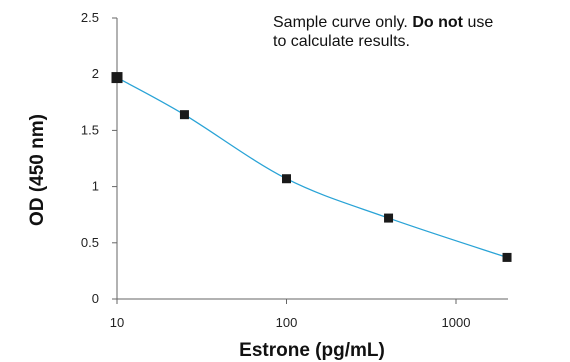  I want to click on y-tick-label: 0.5, so click(90, 242).